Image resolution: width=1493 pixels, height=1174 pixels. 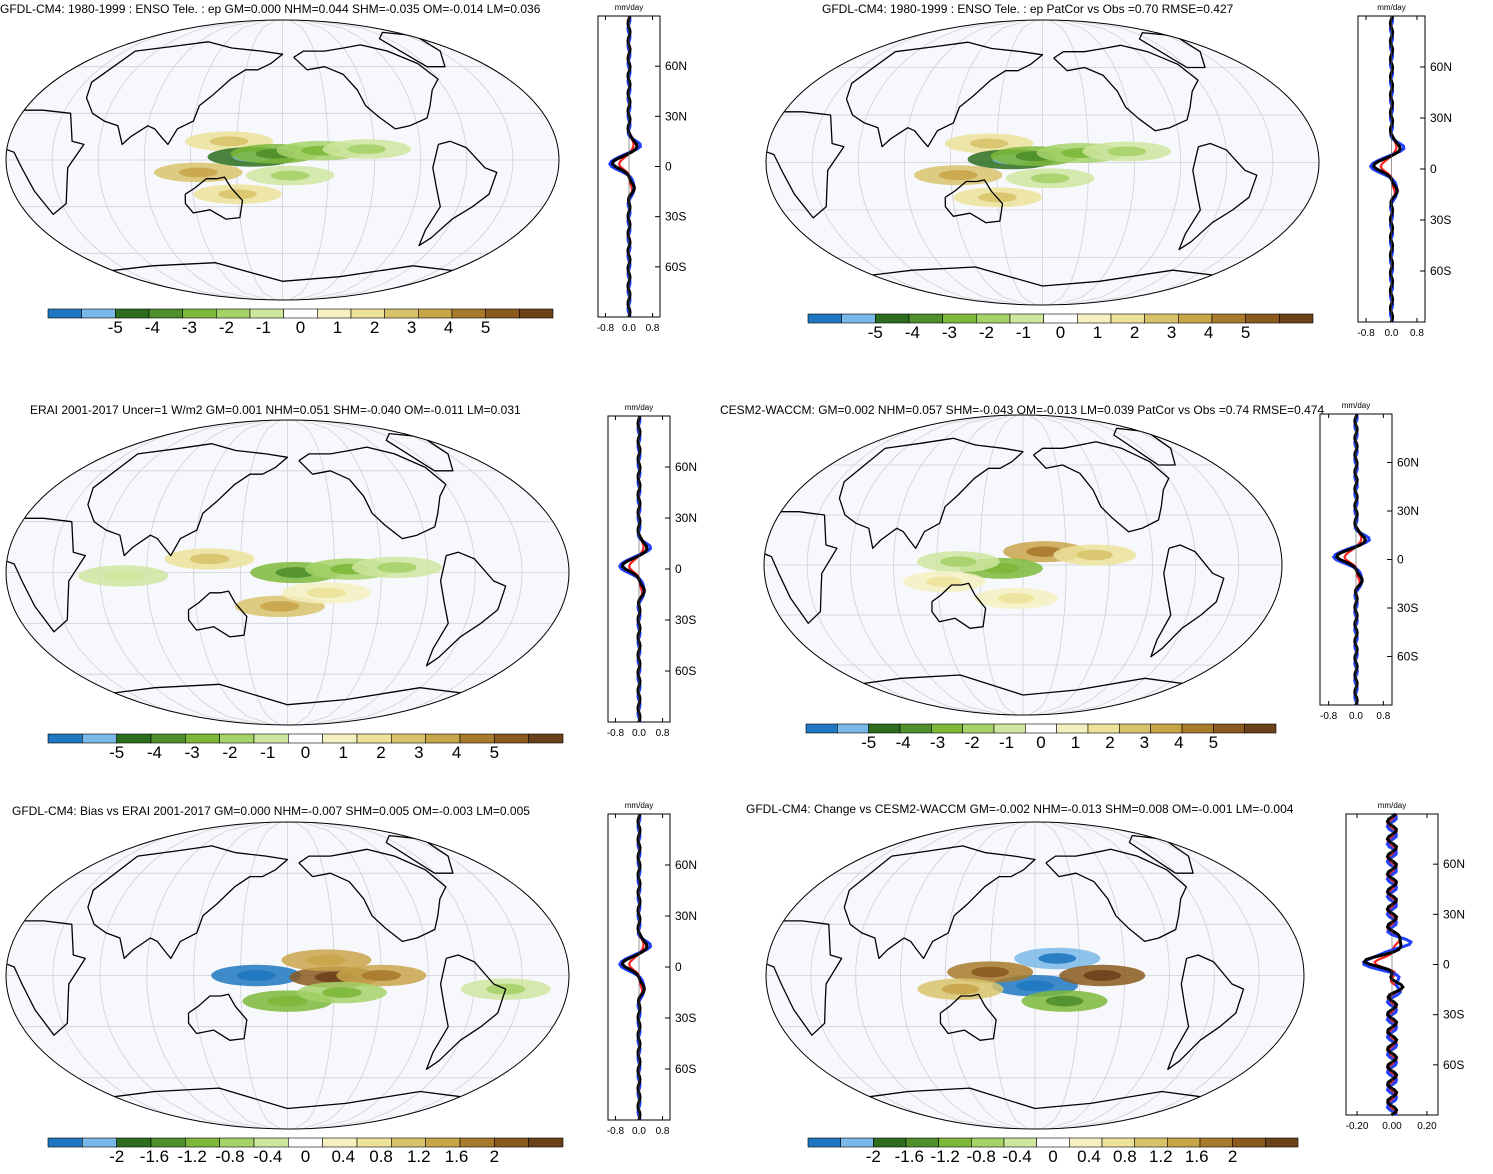 What do you see at coordinates (1035, 993) in the screenshot?
I see `map-svg: -2 -1.6 -1.2 -0.8 -0.4 0 0.4 0.8 1.2 1.6 2` at bounding box center [1035, 993].